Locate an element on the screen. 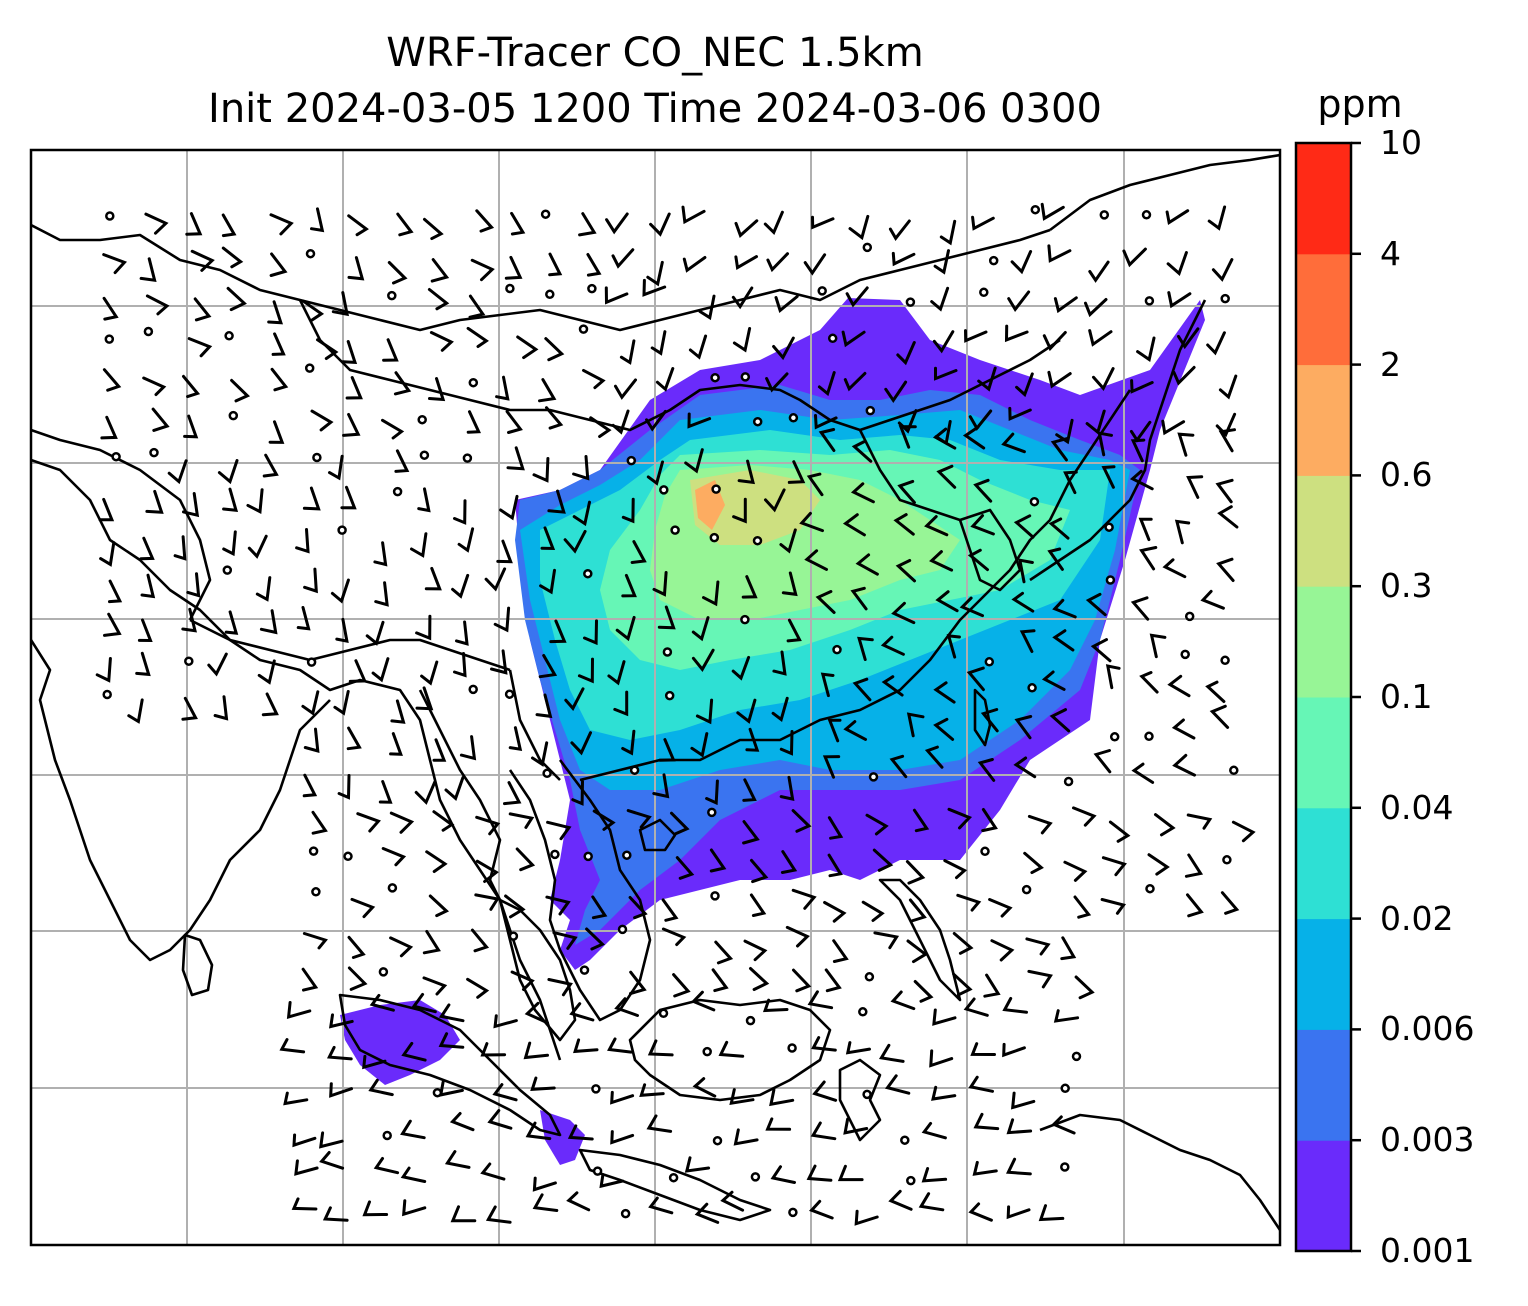 Image resolution: width=1528 pixels, height=1306 pixels. coast-indochina is located at coordinates (580, 890).